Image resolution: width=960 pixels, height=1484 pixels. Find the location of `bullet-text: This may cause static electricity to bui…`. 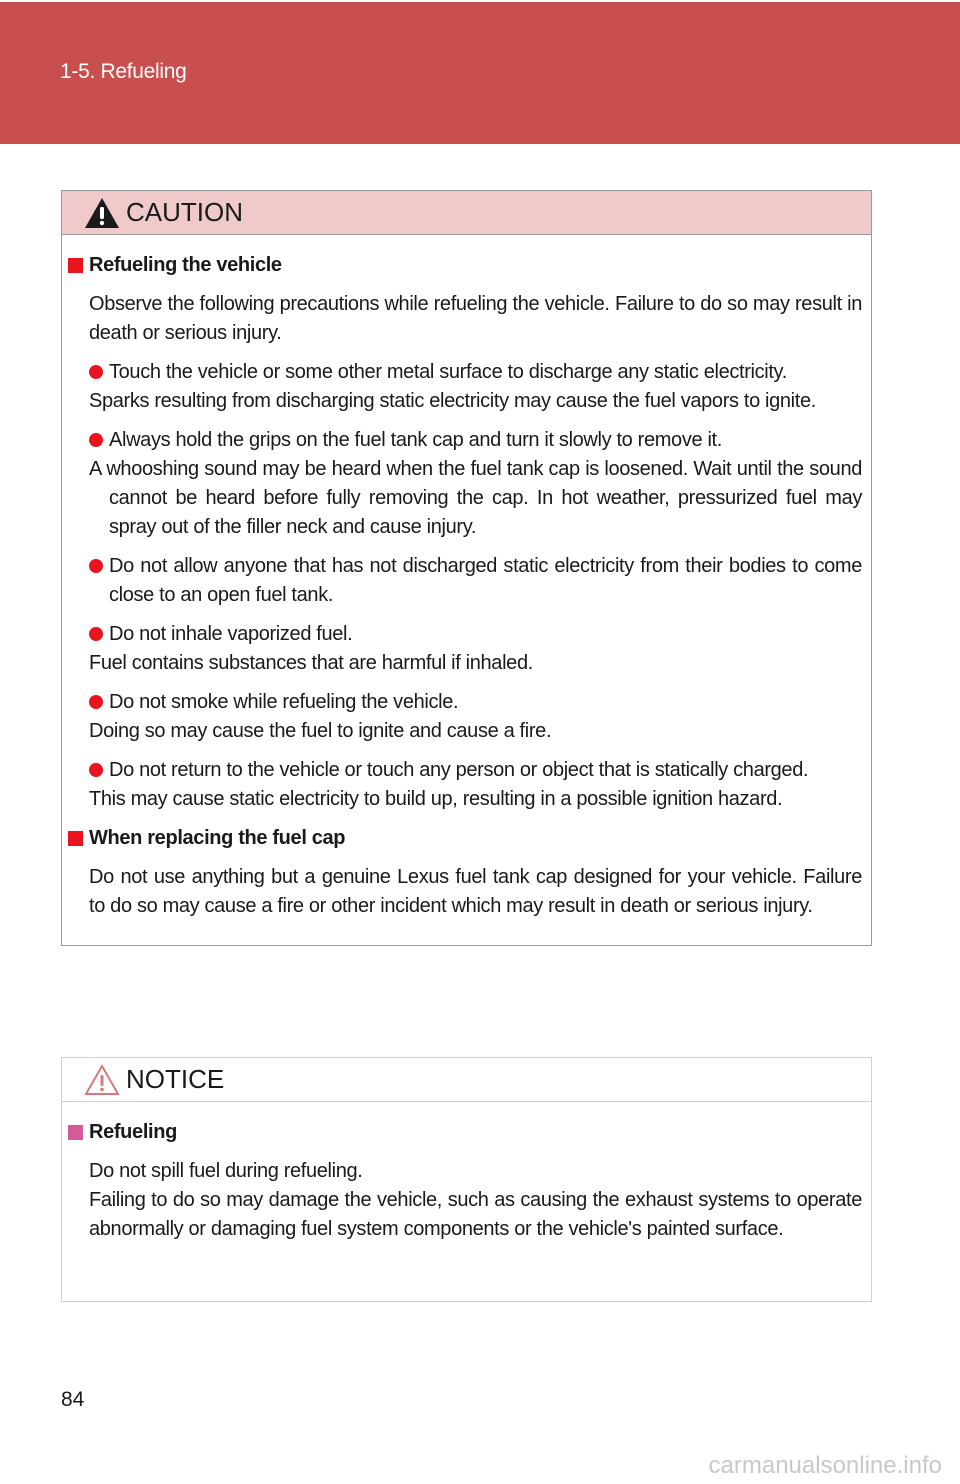

bullet-text: This may cause static electricity to bui… is located at coordinates (436, 799).